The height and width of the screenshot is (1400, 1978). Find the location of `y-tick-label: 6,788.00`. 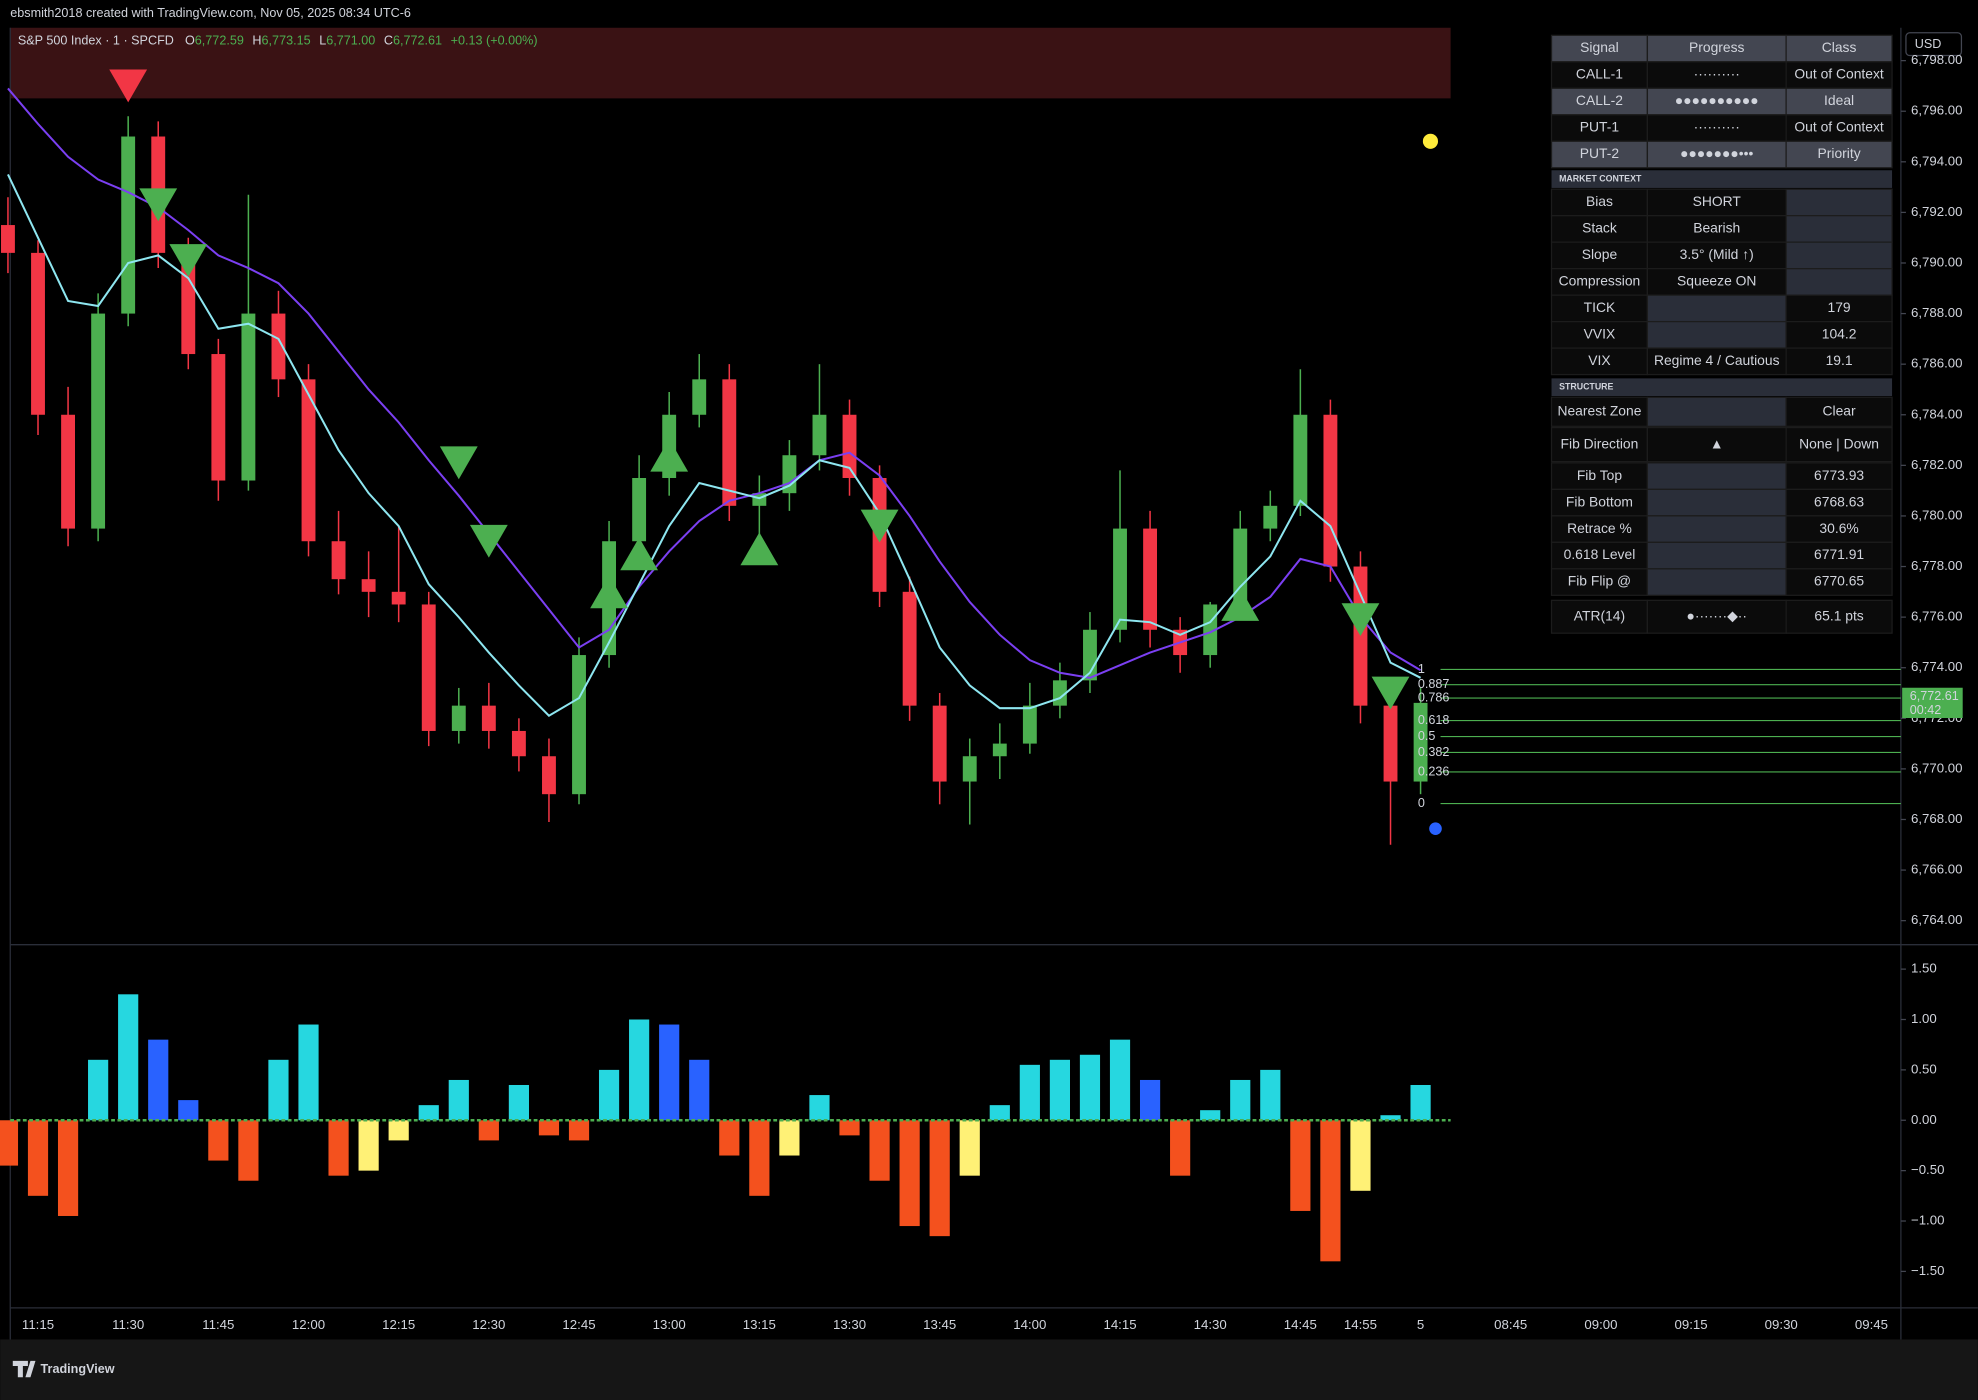

y-tick-label: 6,788.00 is located at coordinates (1937, 312).